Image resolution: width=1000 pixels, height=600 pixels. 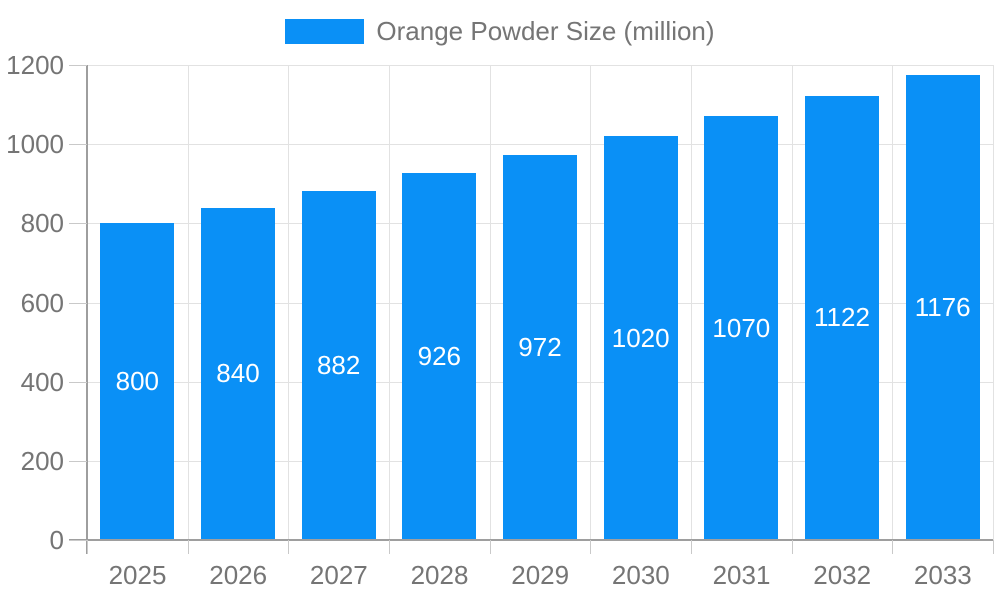 I want to click on x-tick-label: 2030, so click(x=640, y=575).